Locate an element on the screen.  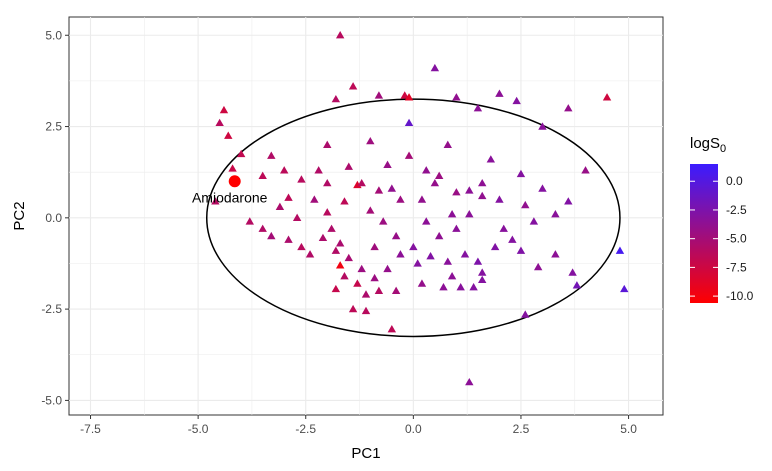
highlight-point is located at coordinates (234, 181).